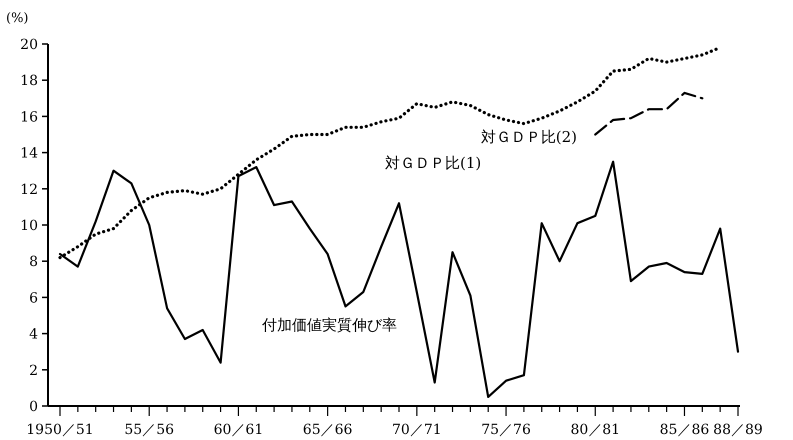  Describe the element at coordinates (33, 370) in the screenshot. I see `y-tick-label: 2` at that location.